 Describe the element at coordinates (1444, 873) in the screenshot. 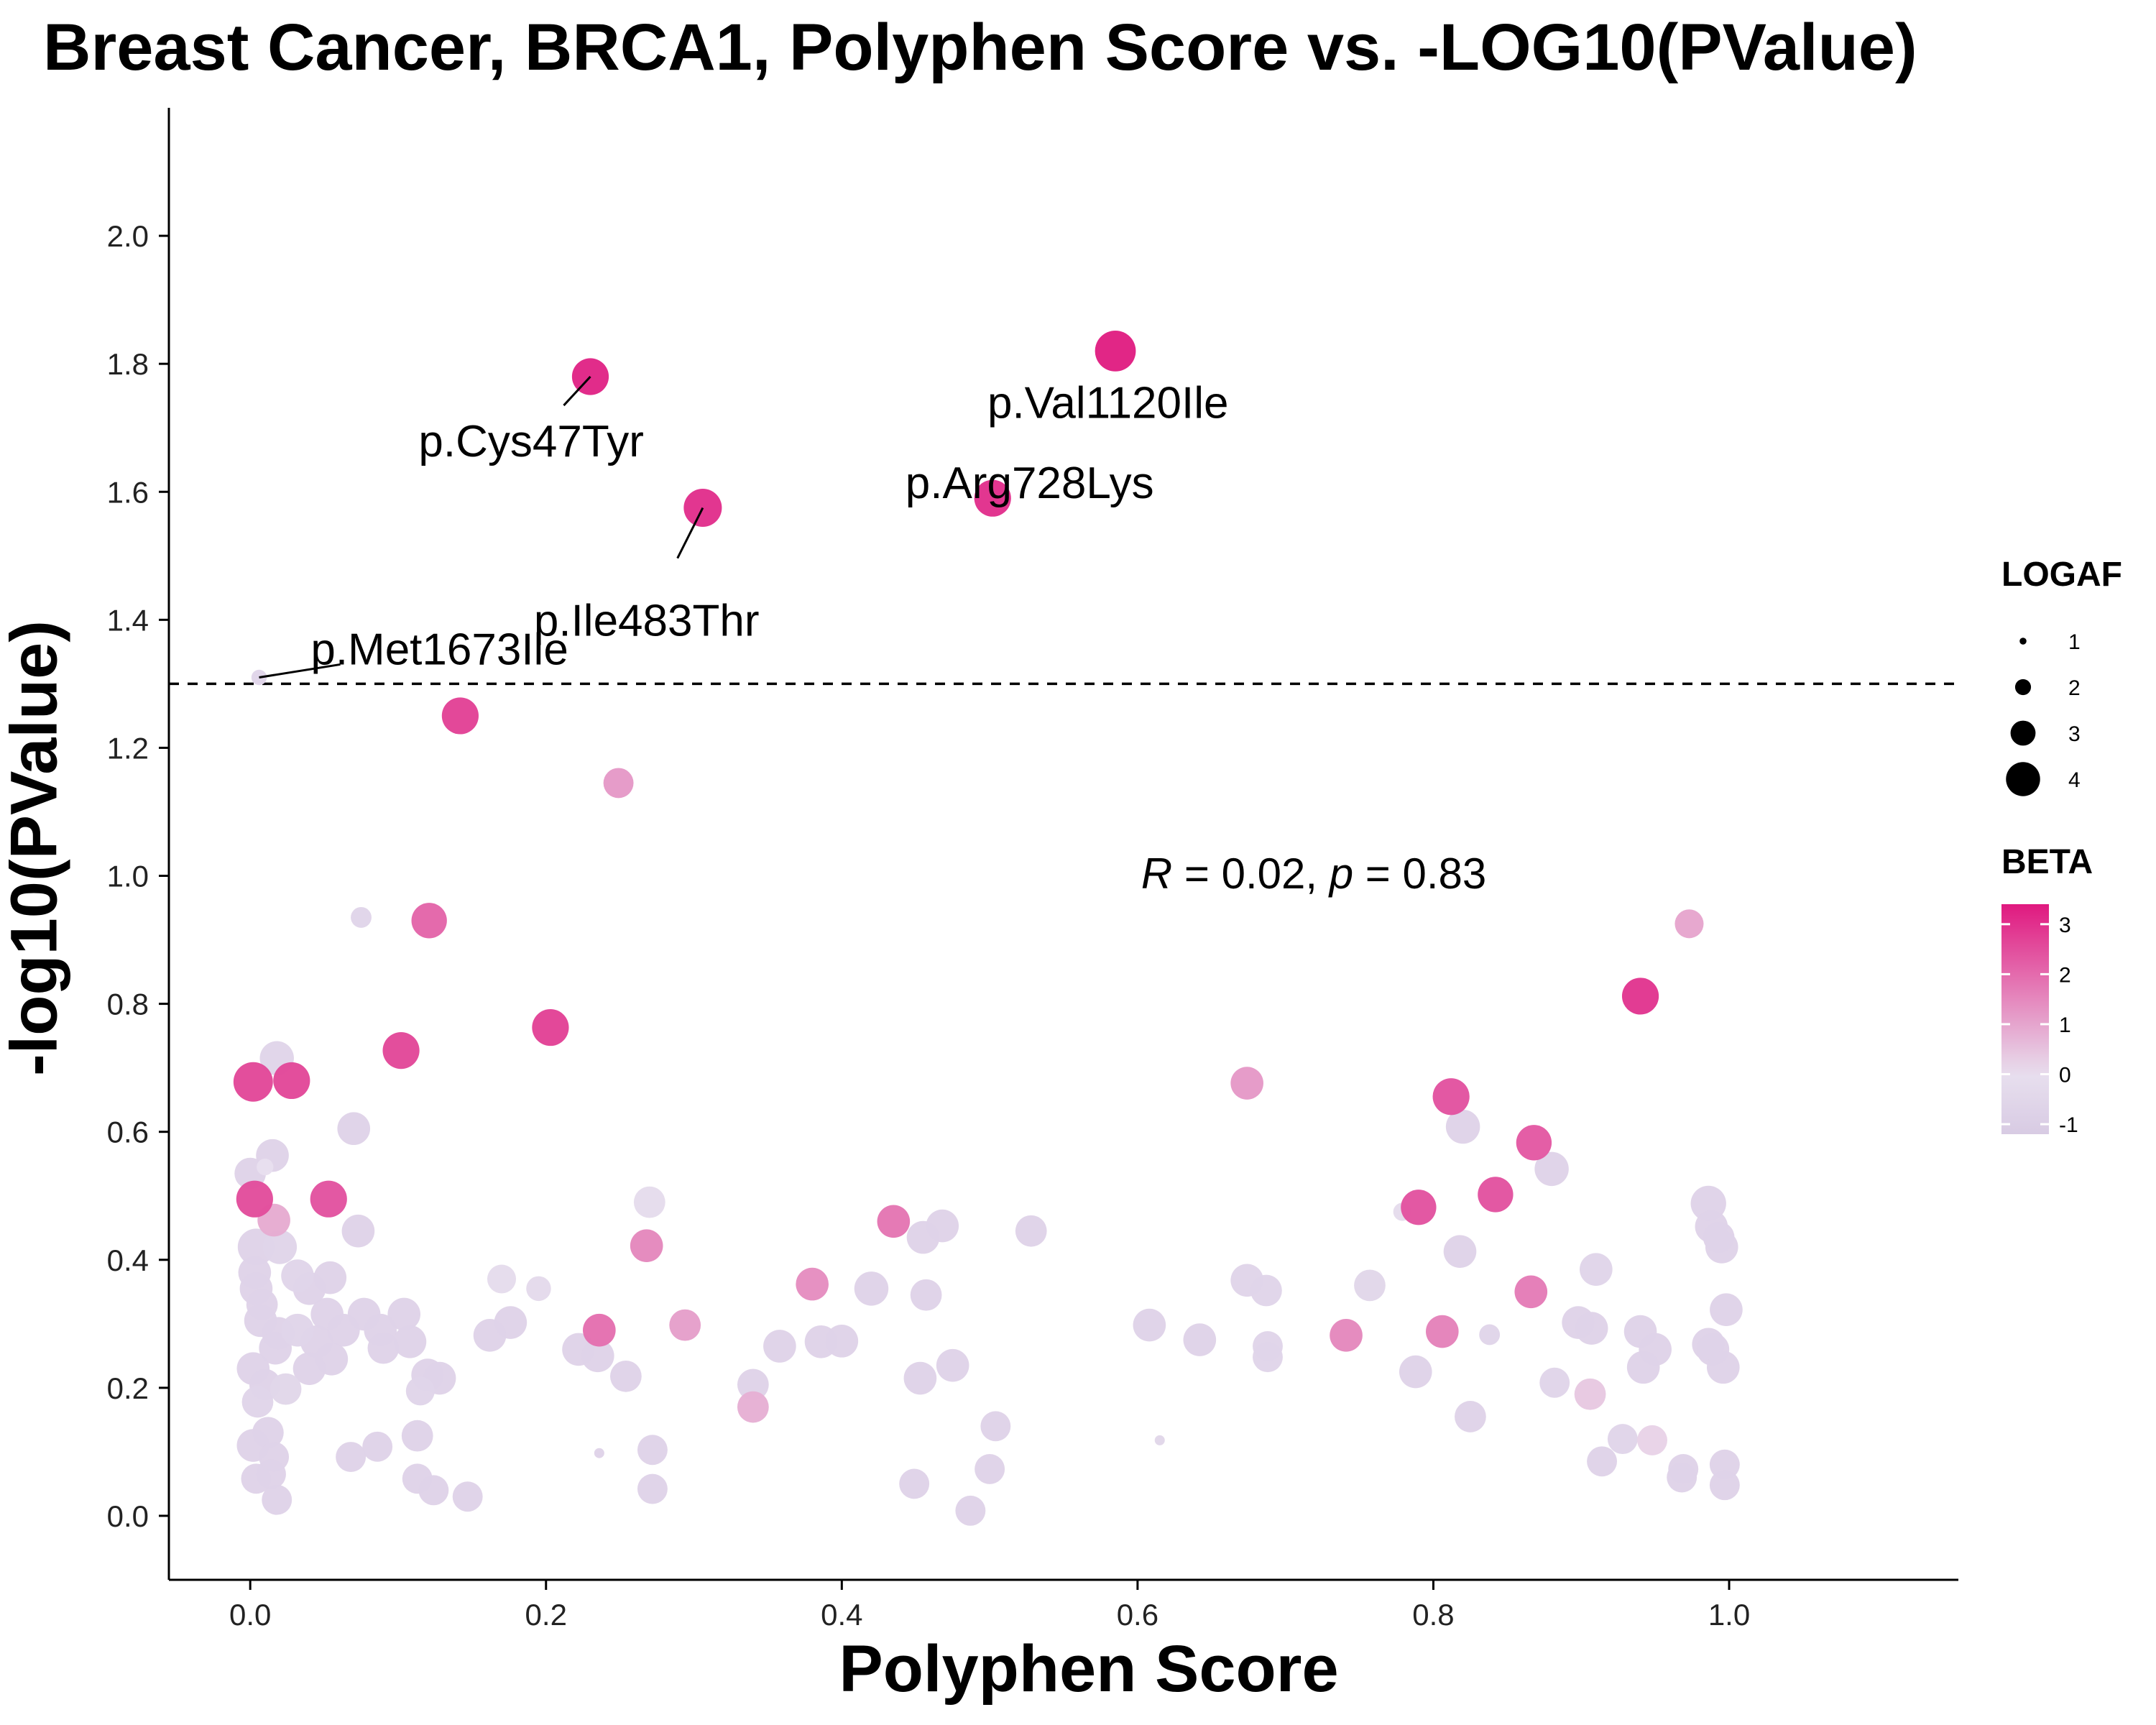

I see `p-value: 0.83` at that location.